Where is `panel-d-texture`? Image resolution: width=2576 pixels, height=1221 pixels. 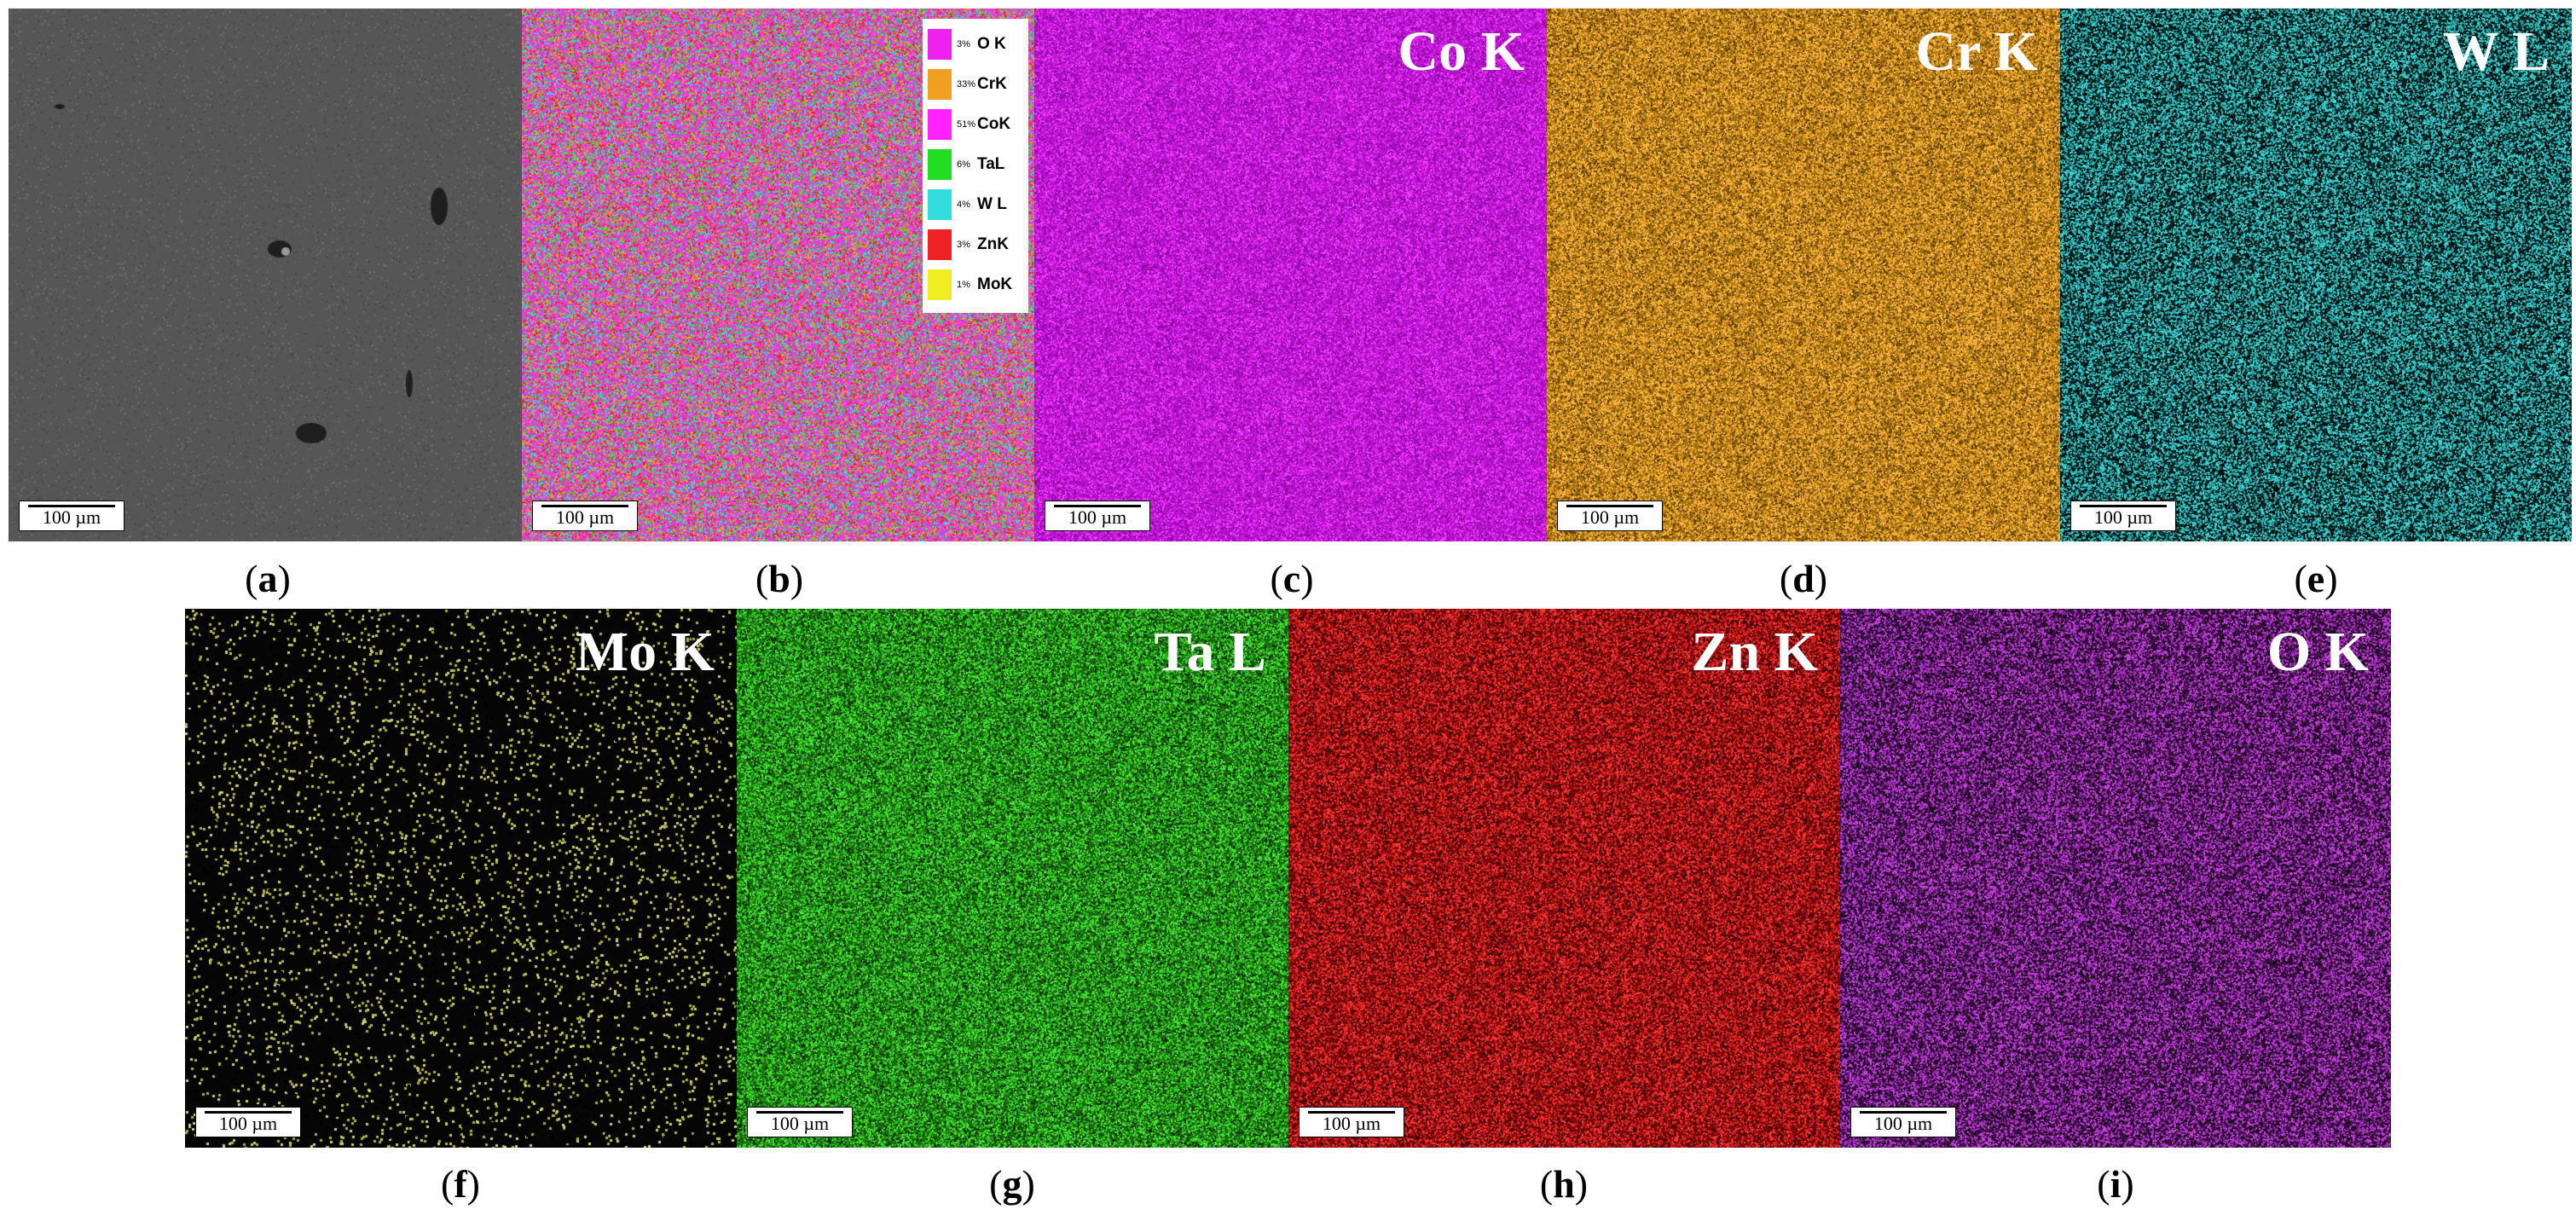
panel-d-texture is located at coordinates (1803, 275).